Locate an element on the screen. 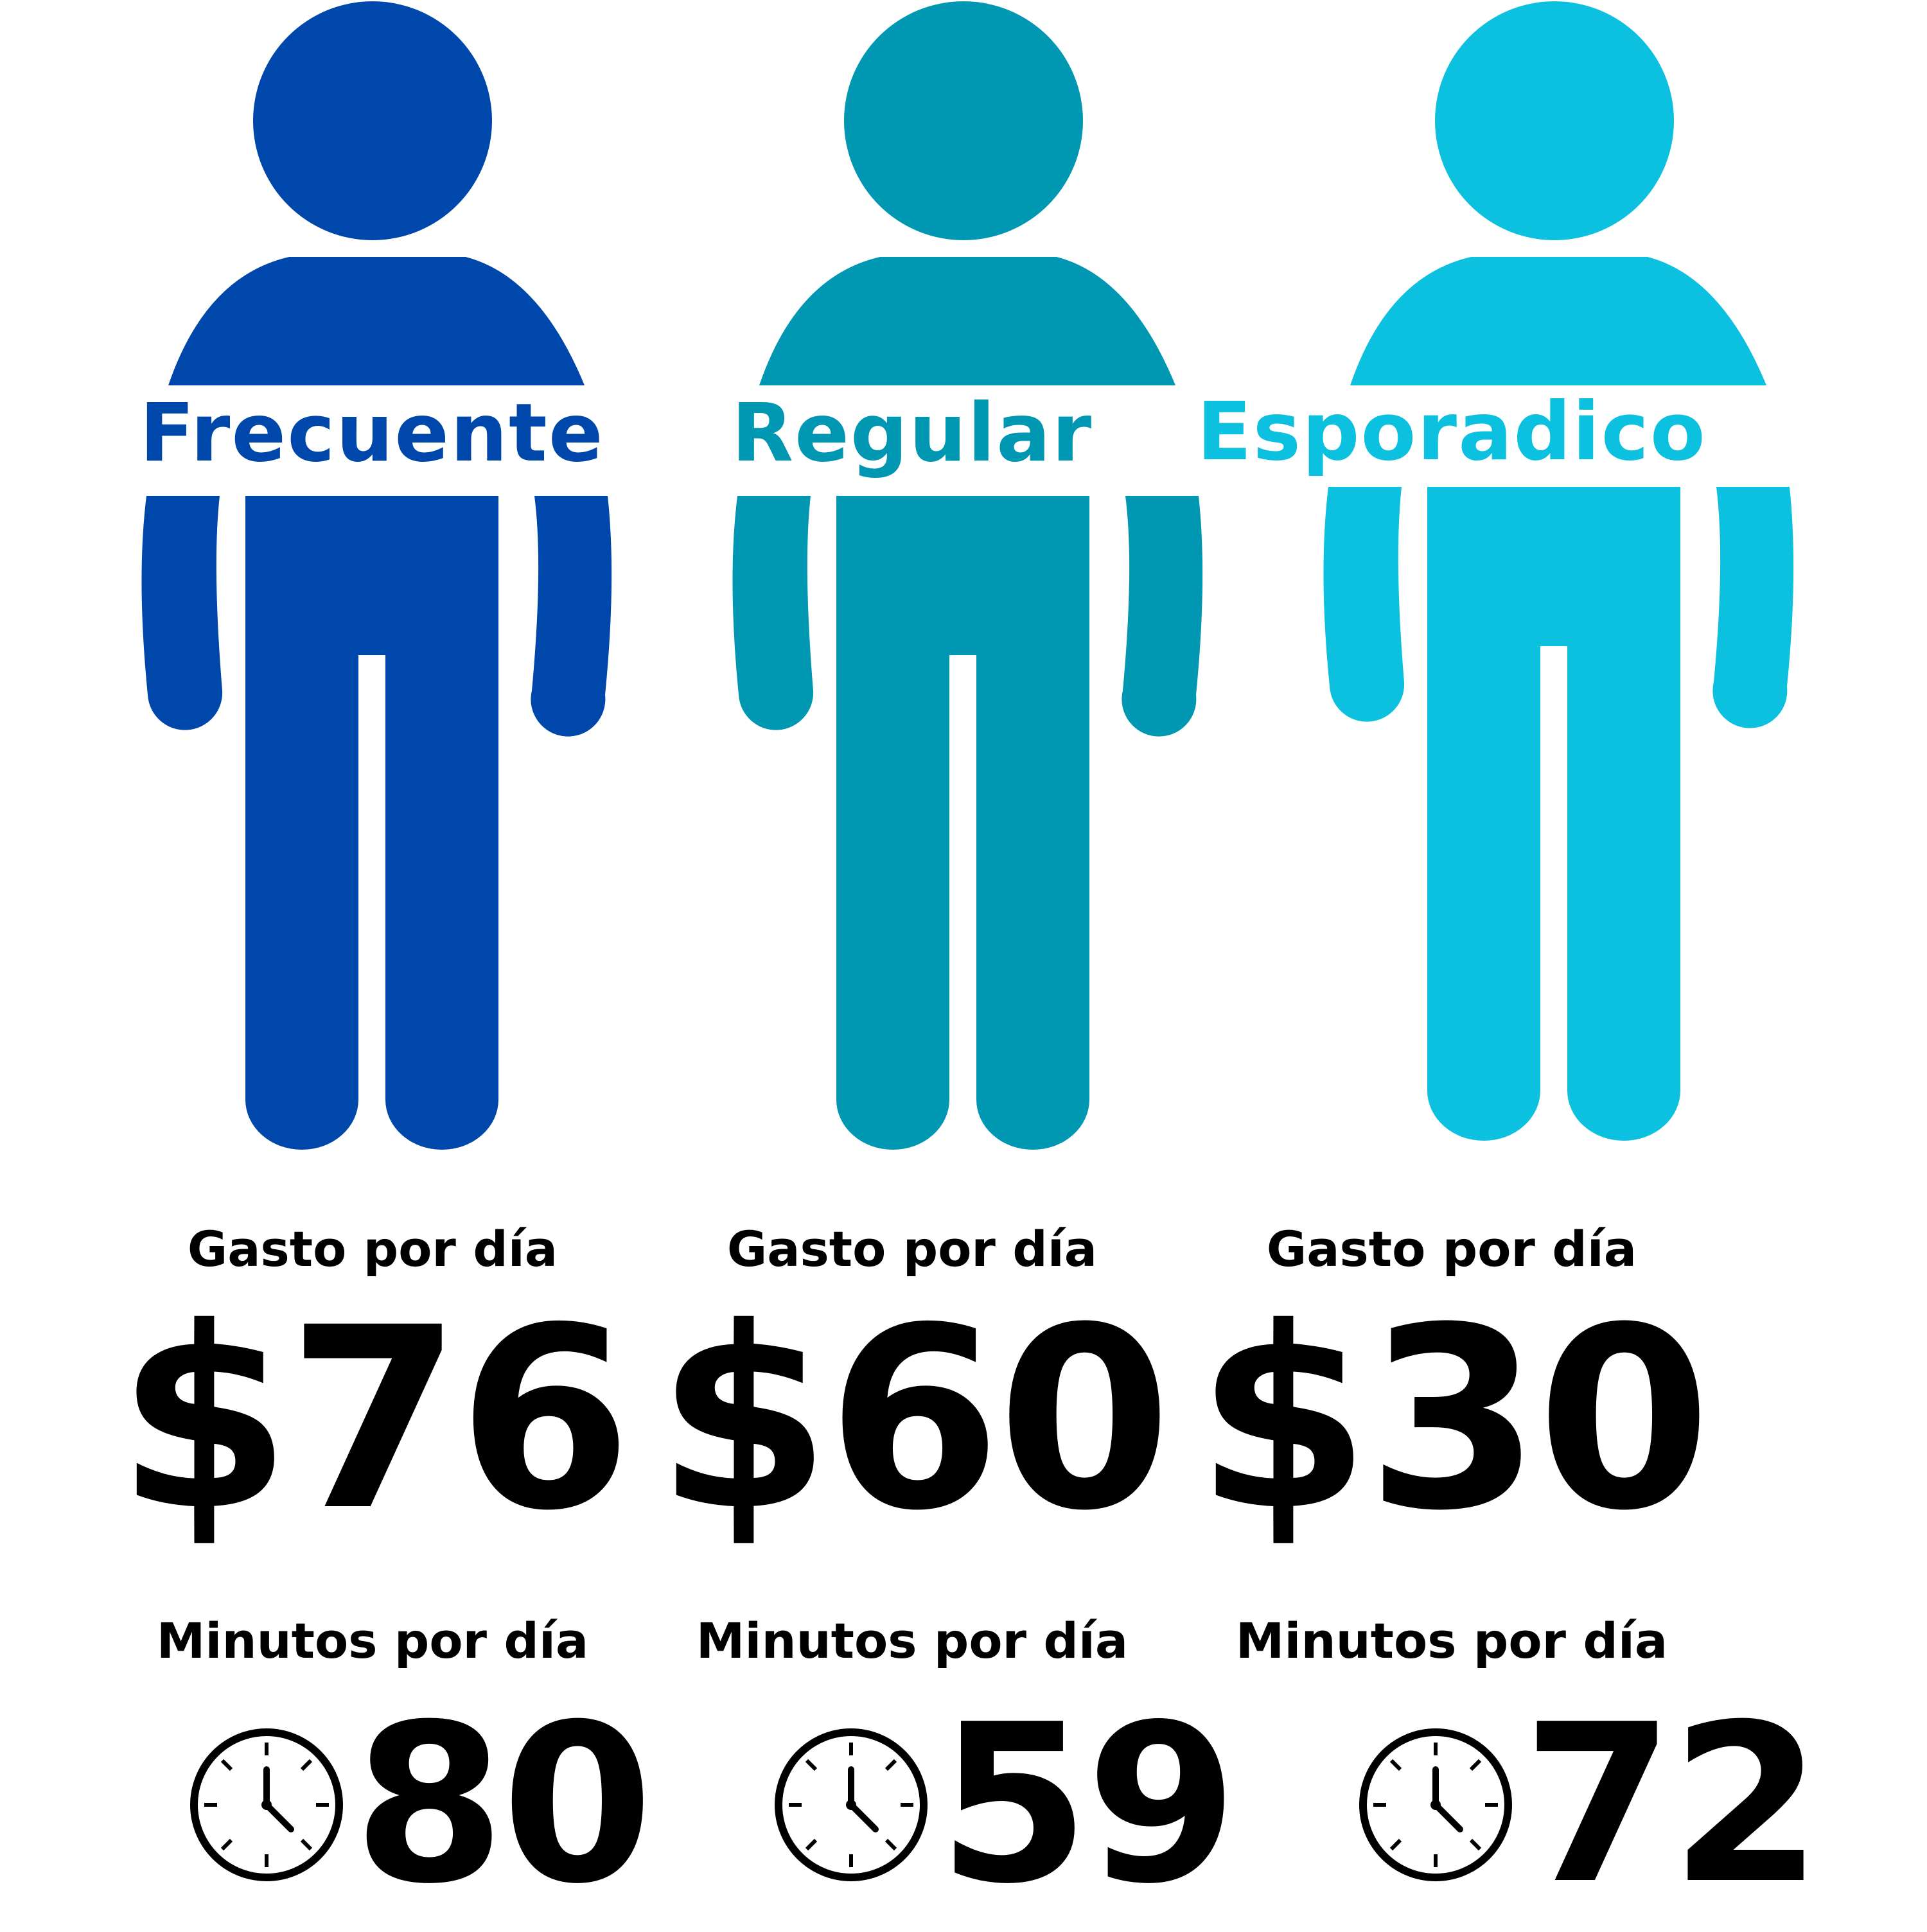  minutos-value: 80 is located at coordinates (503, 1805).